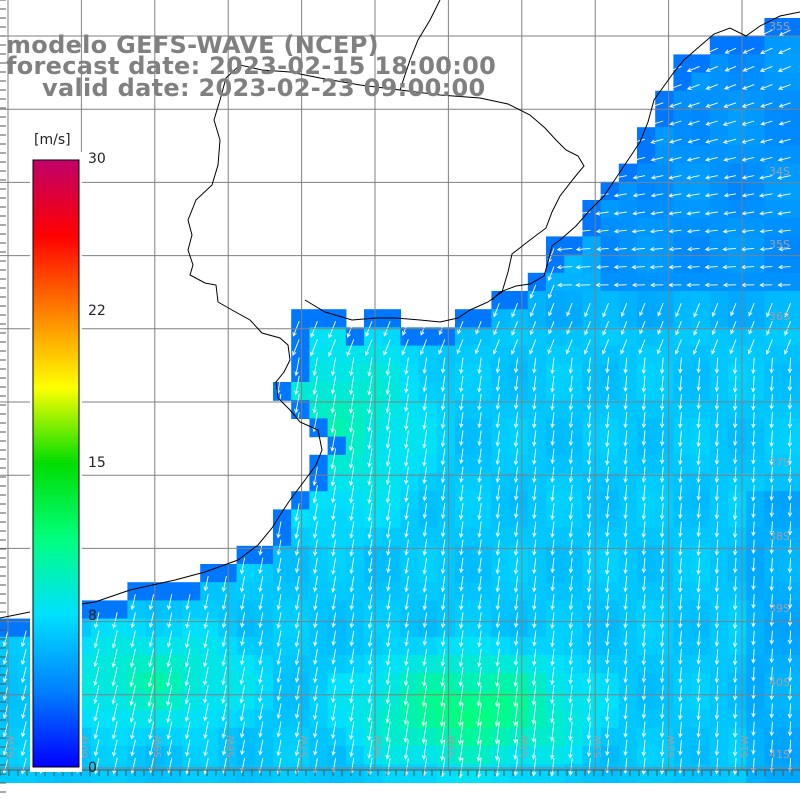 Image resolution: width=800 pixels, height=800 pixels. Describe the element at coordinates (92, 616) in the screenshot. I see `legend-tick-8: 8` at that location.